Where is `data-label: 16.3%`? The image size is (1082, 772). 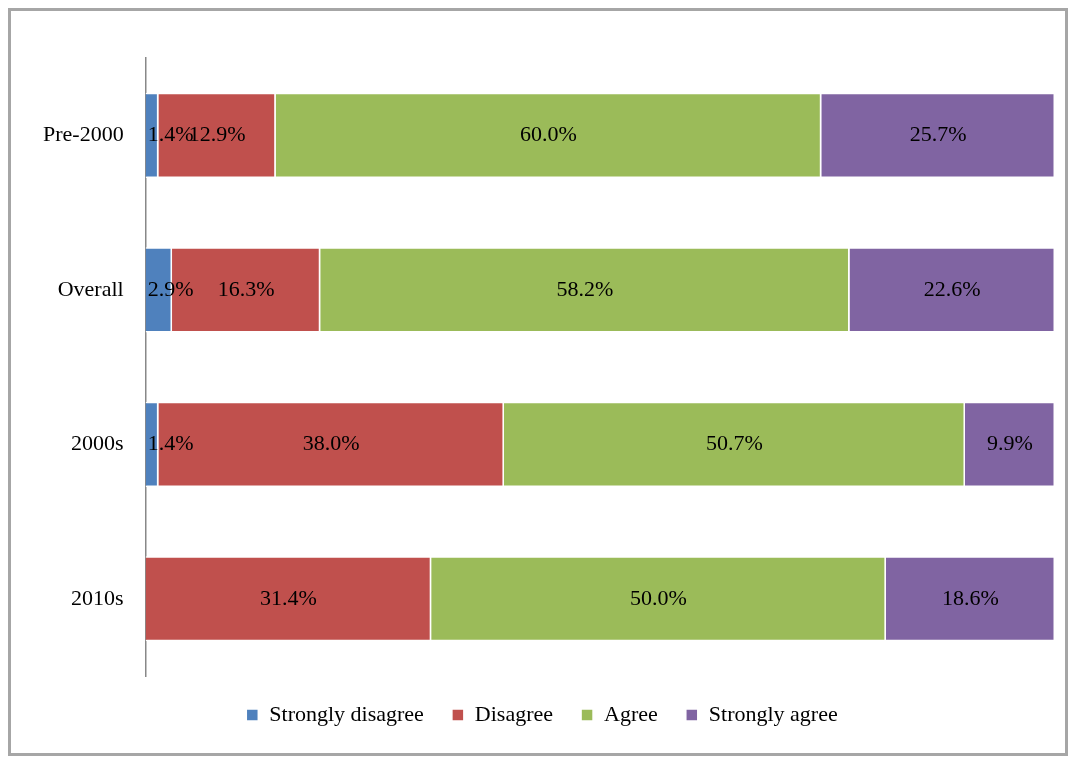
data-label: 16.3% is located at coordinates (246, 288).